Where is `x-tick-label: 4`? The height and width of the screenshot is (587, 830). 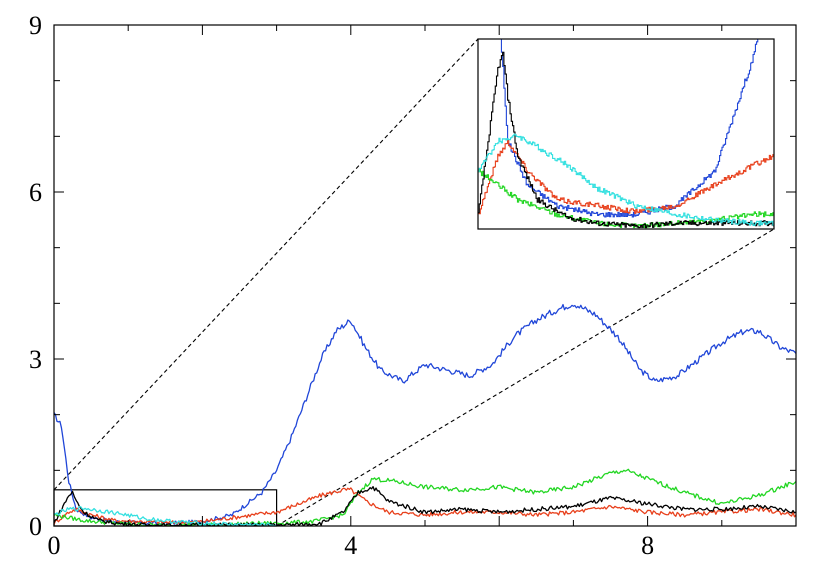 x-tick-label: 4 is located at coordinates (350, 545).